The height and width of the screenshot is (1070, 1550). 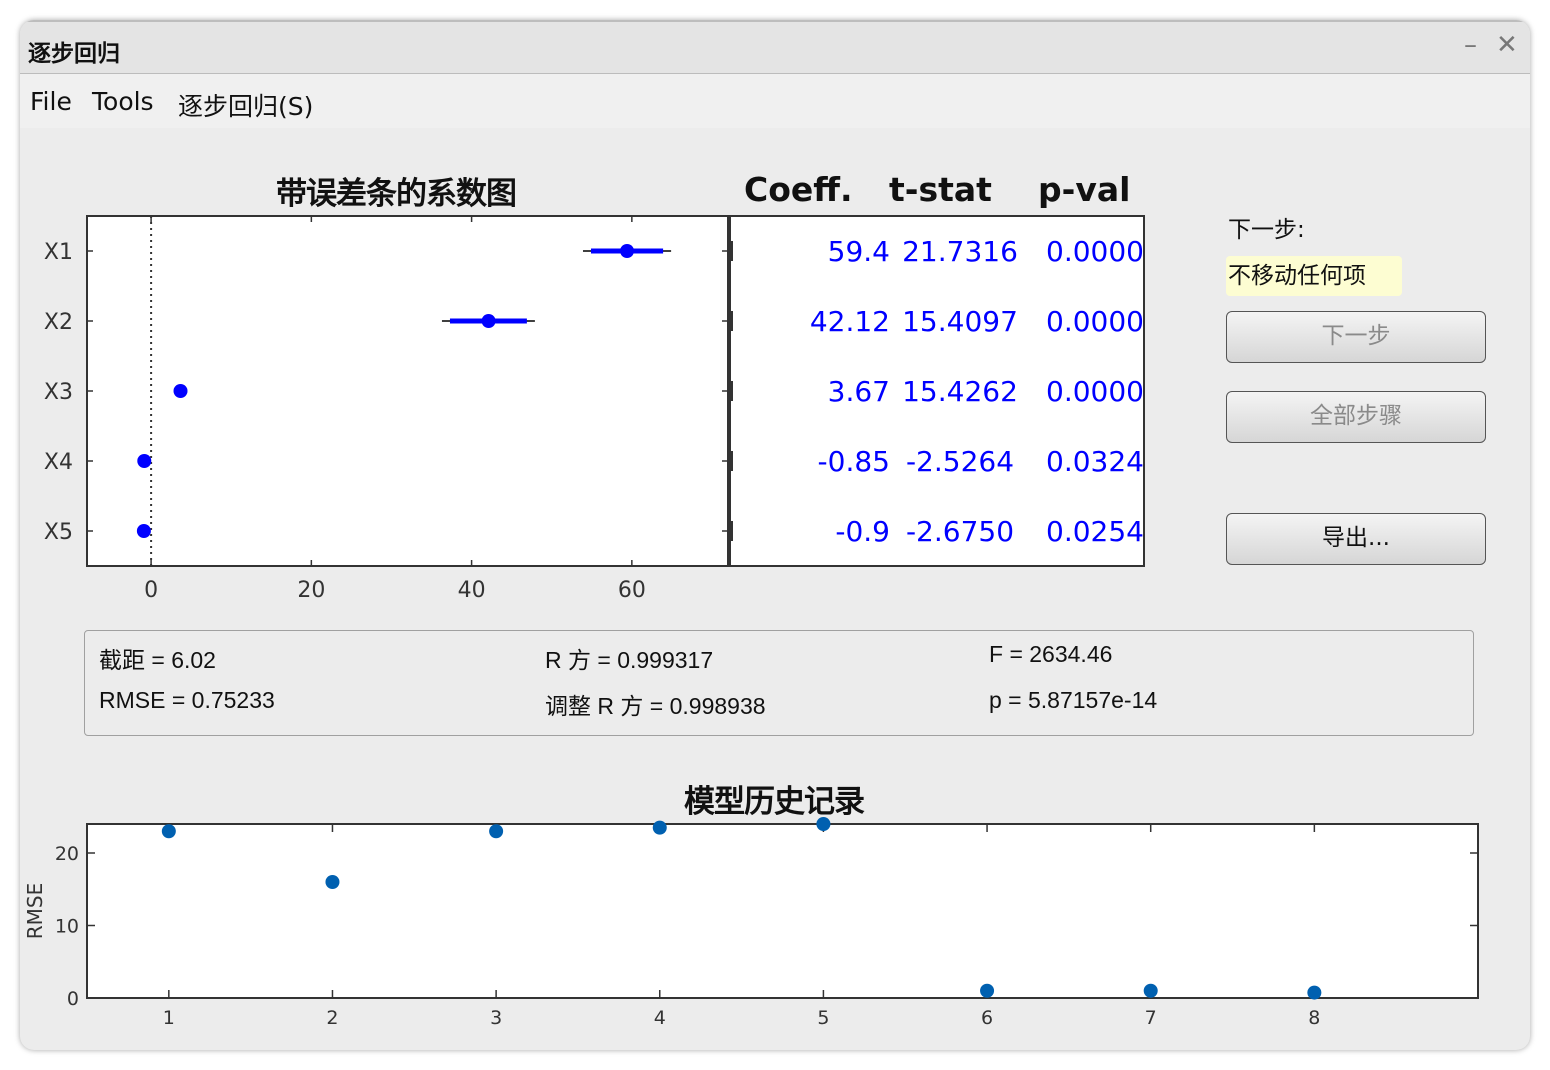 What do you see at coordinates (940, 189) in the screenshot?
I see `table-header-tstat: t-stat` at bounding box center [940, 189].